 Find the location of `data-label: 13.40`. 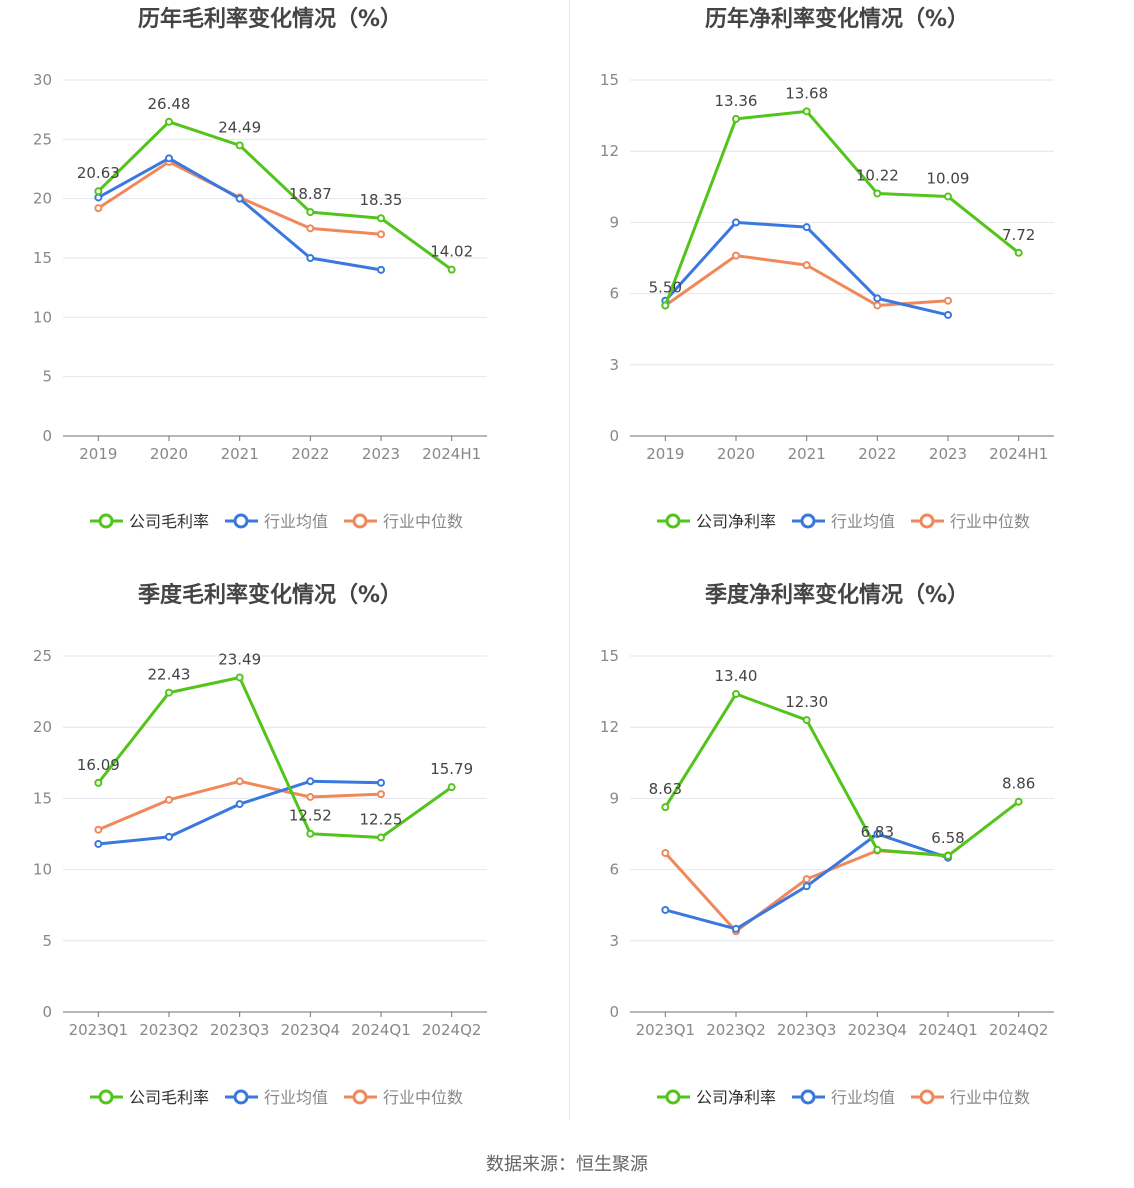

data-label: 13.40 is located at coordinates (736, 676).